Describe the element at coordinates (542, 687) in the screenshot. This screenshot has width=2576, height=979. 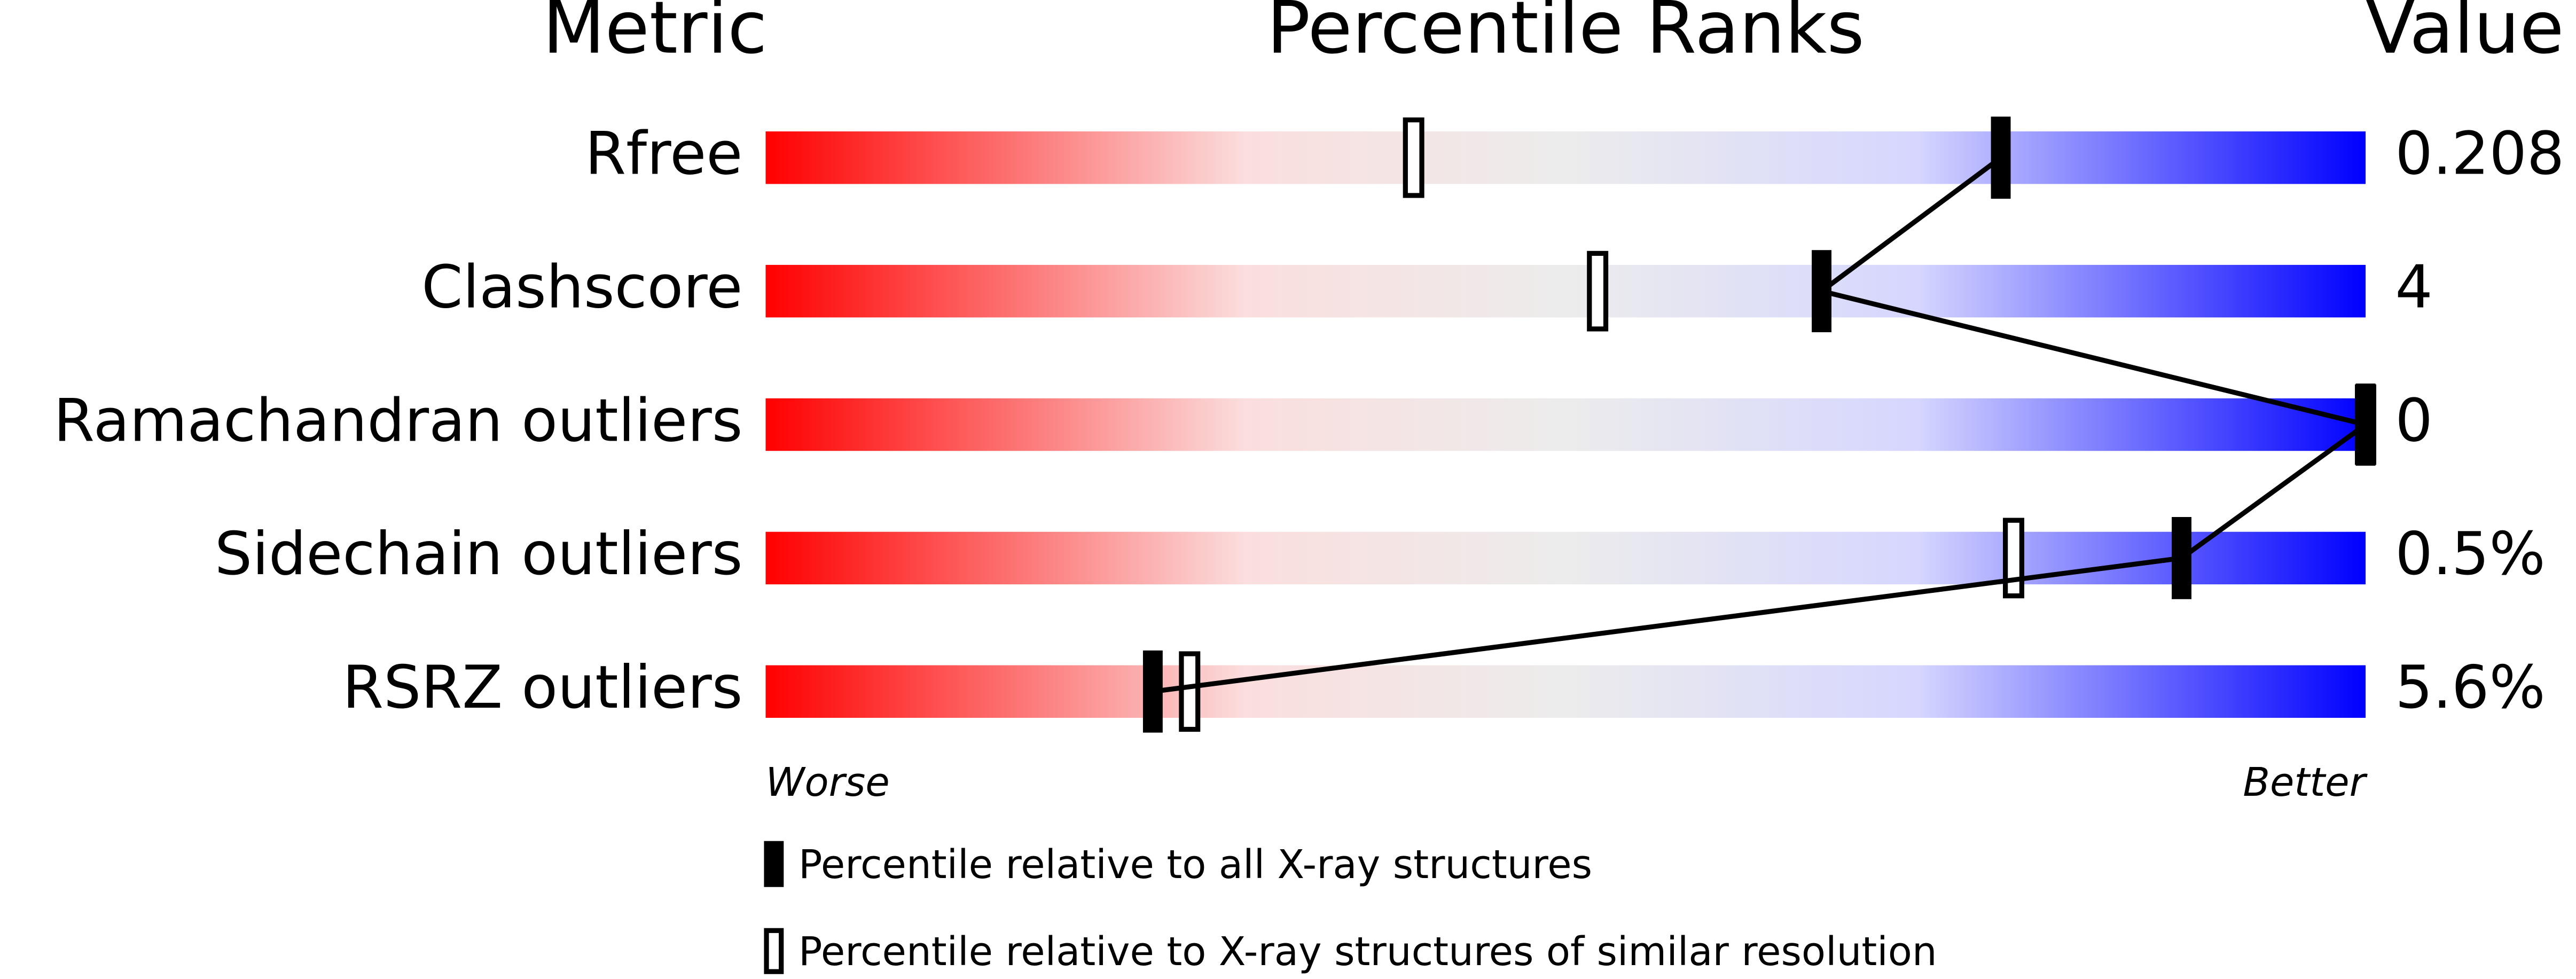
I see `metric-label: RSRZ outliers` at that location.